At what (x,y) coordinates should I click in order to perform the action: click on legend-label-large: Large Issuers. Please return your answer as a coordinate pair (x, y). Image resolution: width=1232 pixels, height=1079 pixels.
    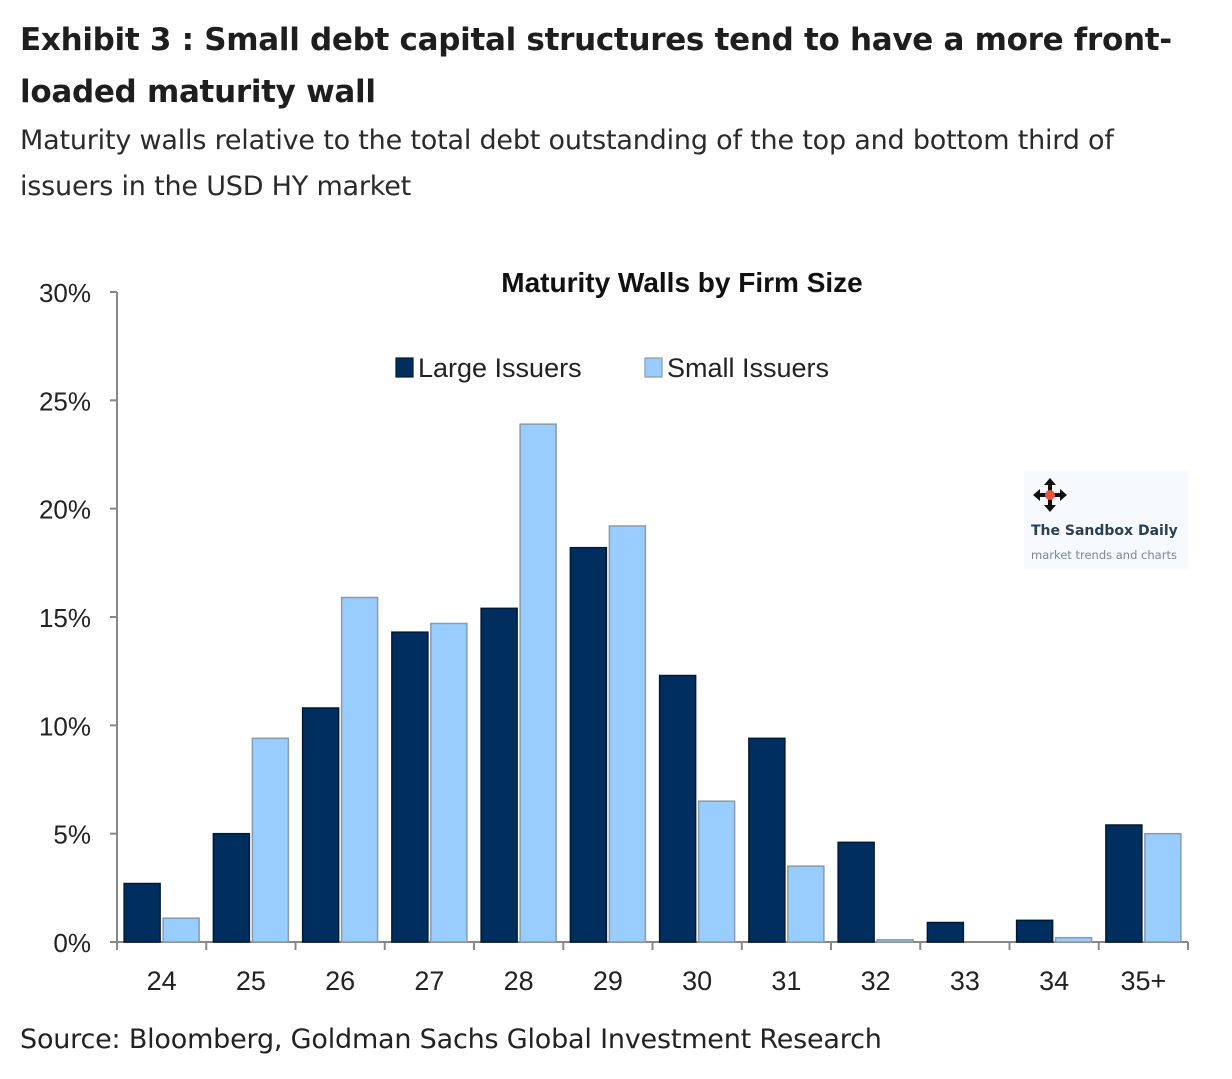
    Looking at the image, I should click on (500, 368).